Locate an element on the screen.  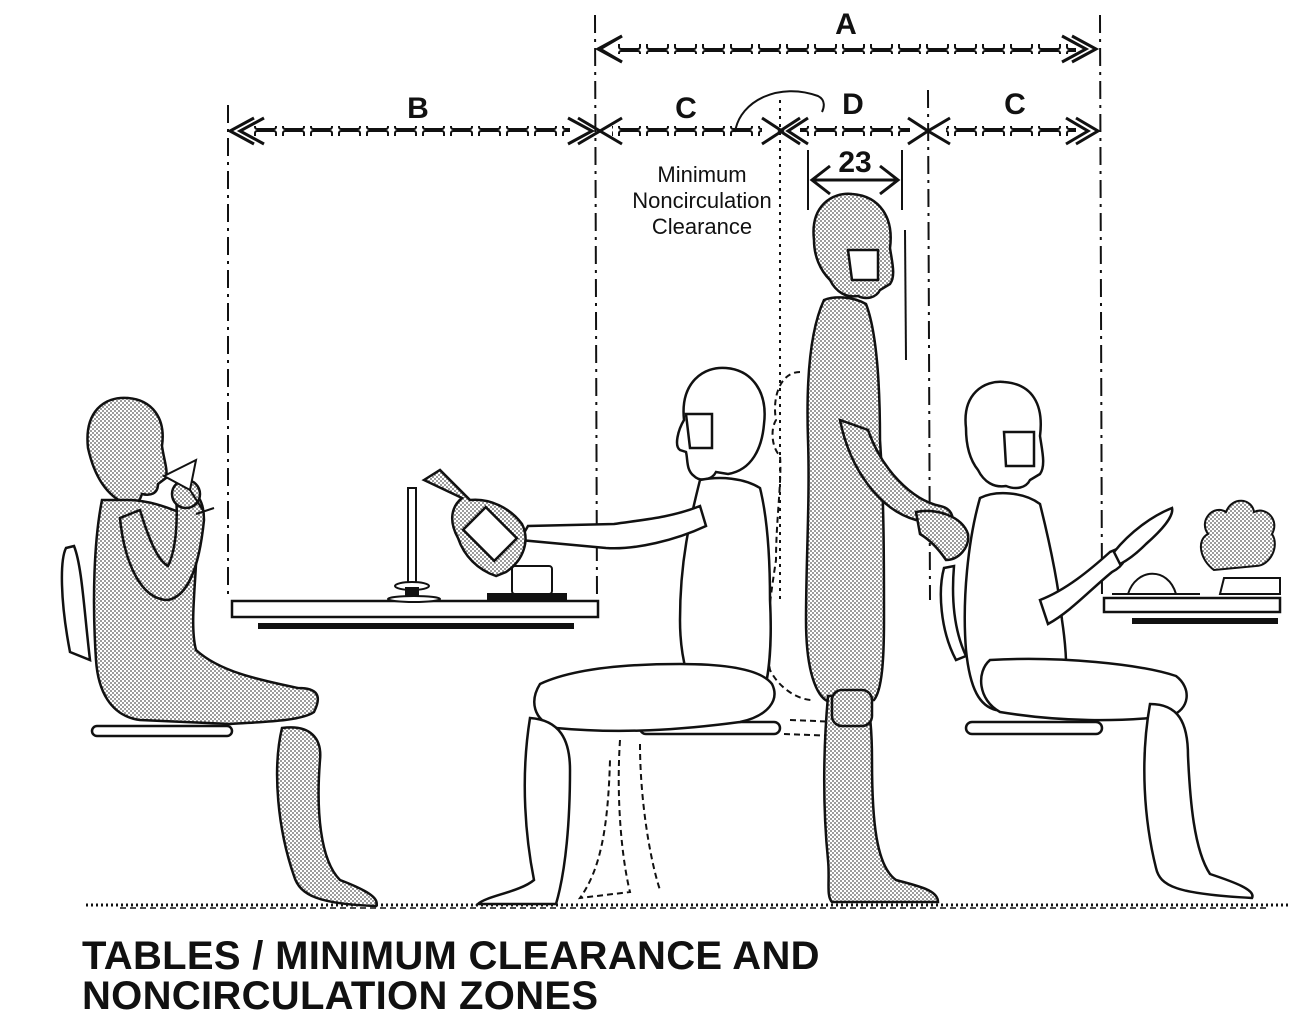
annotation-line-1: Minimum is located at coordinates (701, 174).